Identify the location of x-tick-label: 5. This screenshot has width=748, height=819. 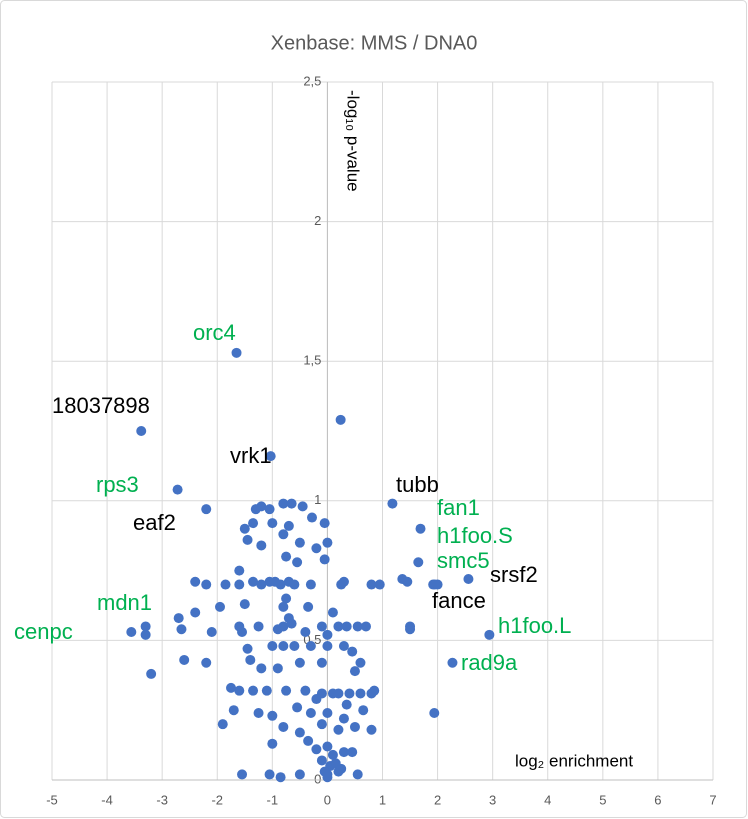
(602, 799).